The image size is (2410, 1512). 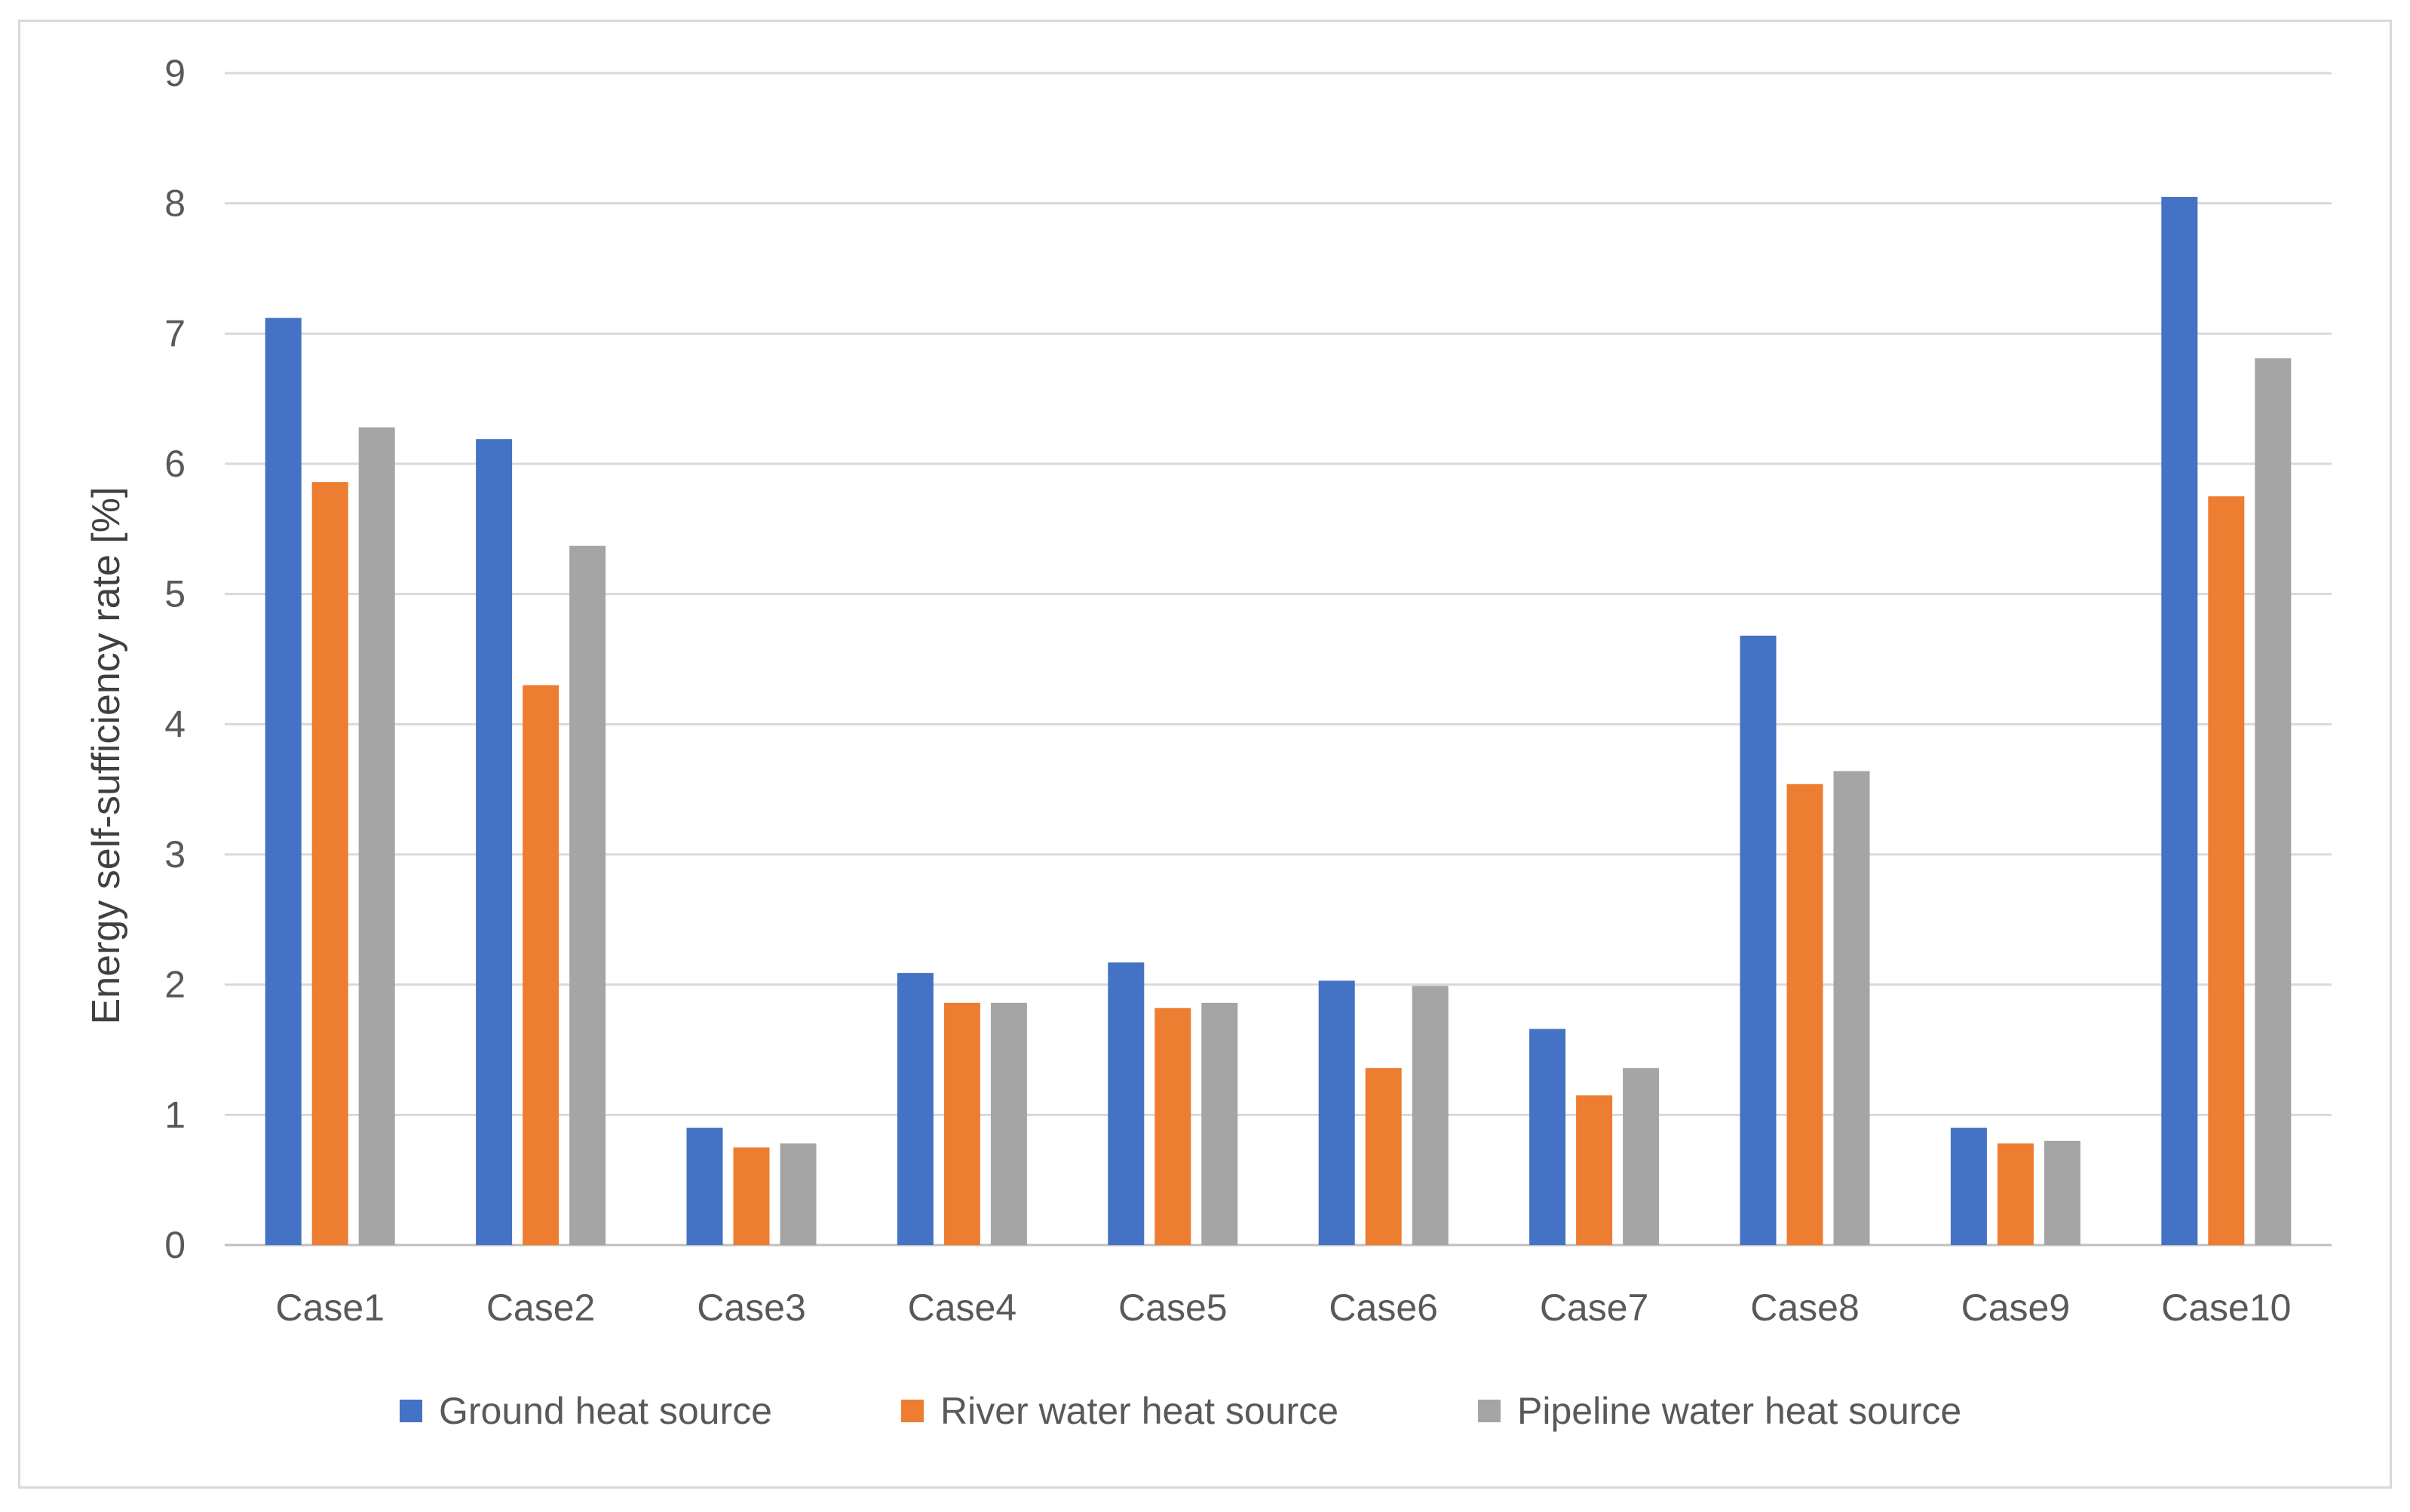 I want to click on bar-case7-river-water-heat-source, so click(x=1594, y=1170).